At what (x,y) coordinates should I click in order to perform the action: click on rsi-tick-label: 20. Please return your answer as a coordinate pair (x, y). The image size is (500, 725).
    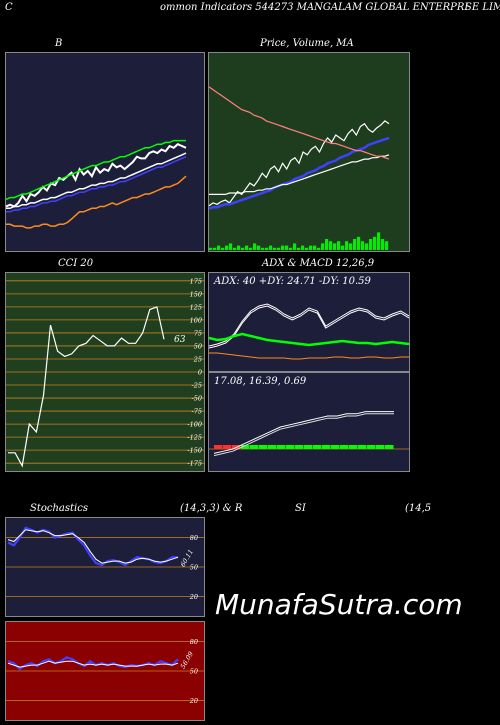
    Looking at the image, I should click on (193, 701).